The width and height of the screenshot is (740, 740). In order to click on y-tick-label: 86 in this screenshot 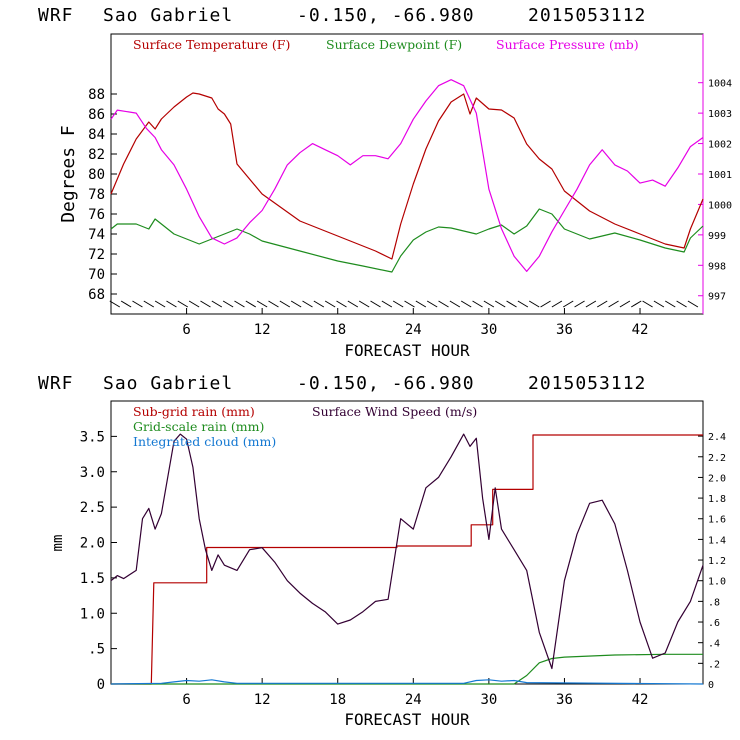, I will do `click(96, 115)`.